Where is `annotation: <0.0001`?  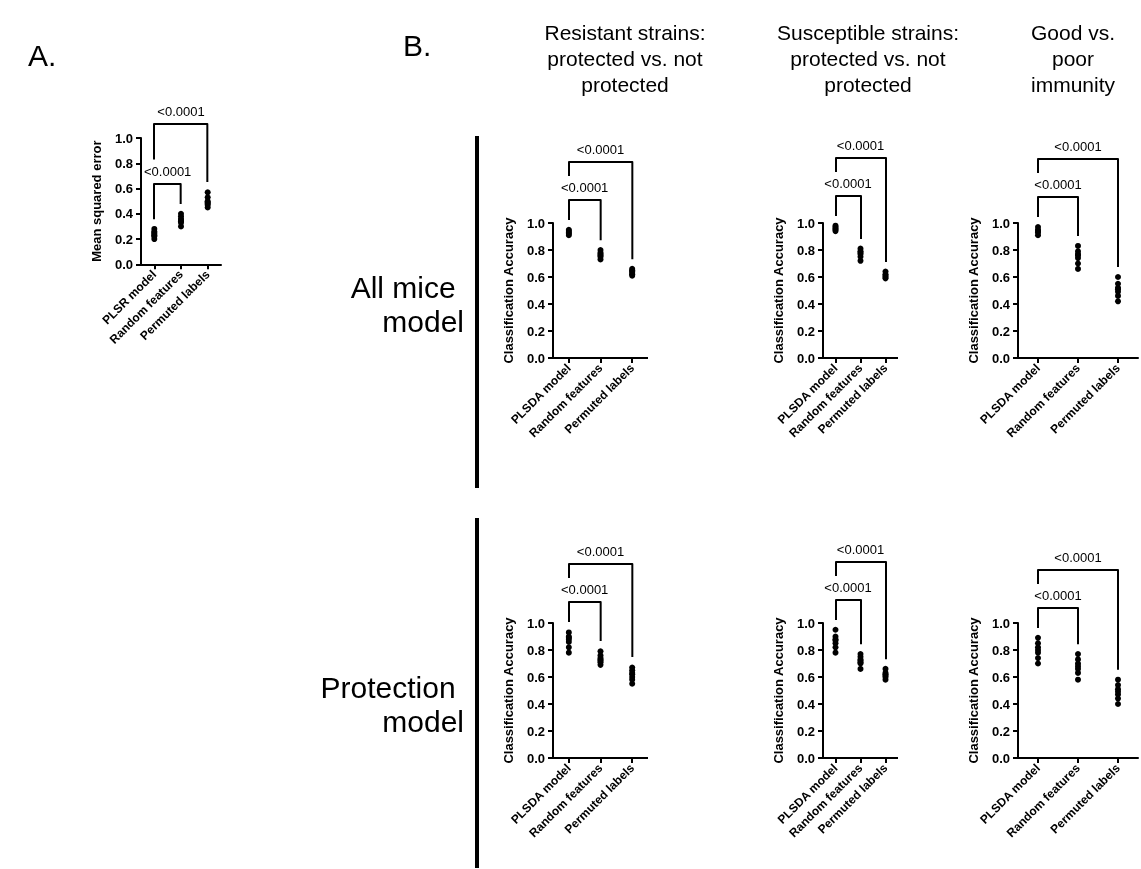 annotation: <0.0001 is located at coordinates (167, 171).